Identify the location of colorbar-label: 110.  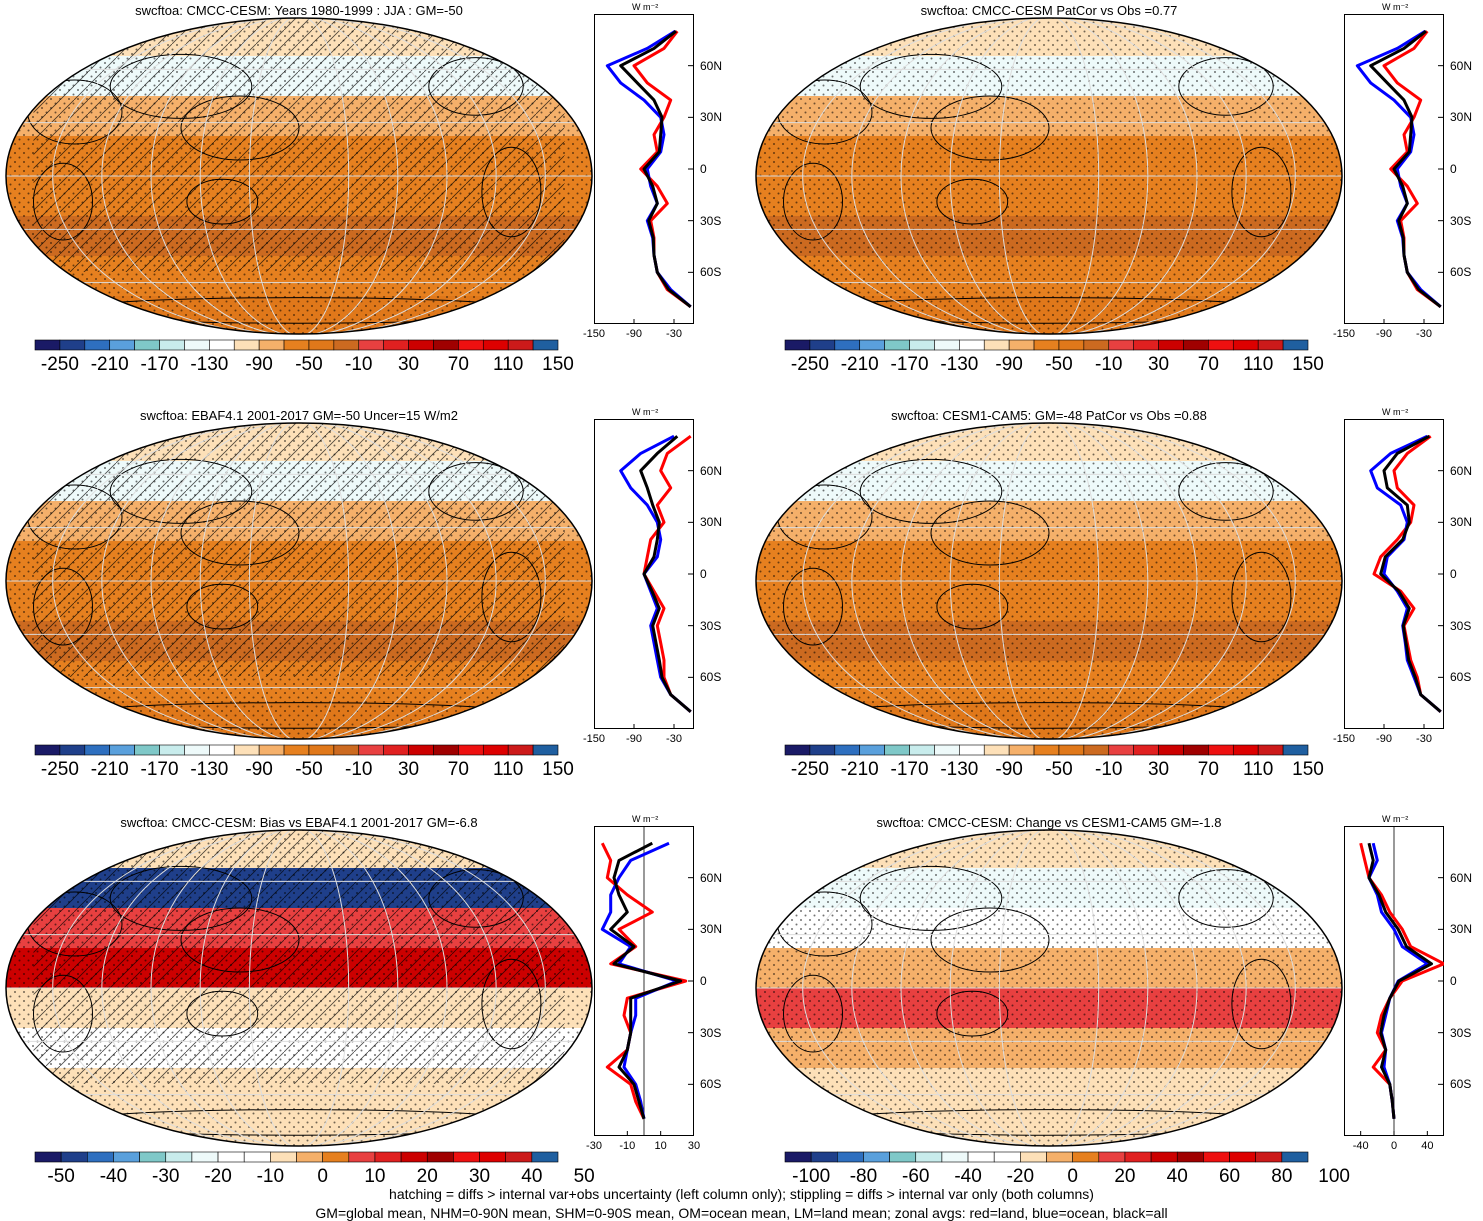
(508, 364).